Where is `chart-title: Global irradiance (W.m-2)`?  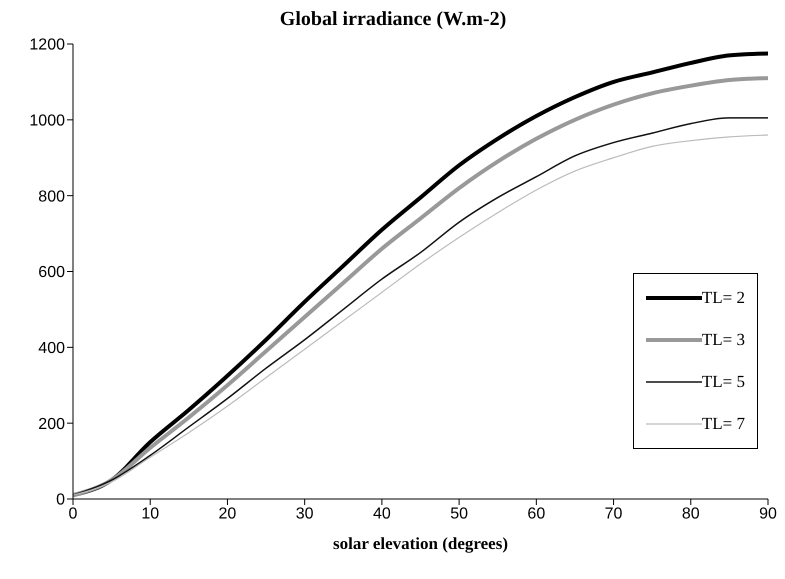 chart-title: Global irradiance (W.m-2) is located at coordinates (393, 20).